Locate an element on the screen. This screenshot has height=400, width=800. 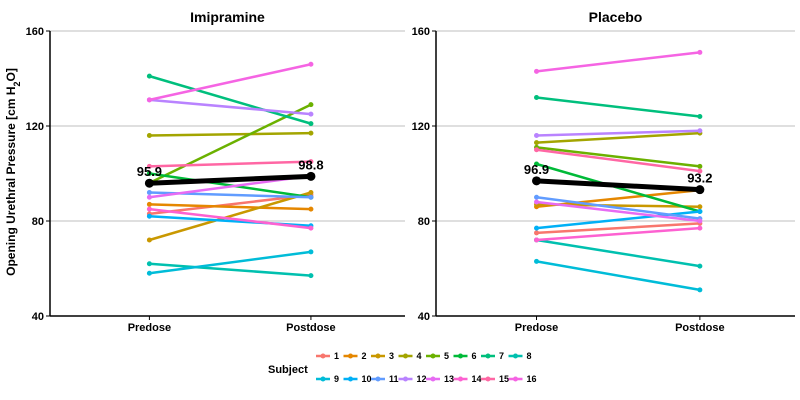
mean-label: 98.8 is located at coordinates (310, 164).